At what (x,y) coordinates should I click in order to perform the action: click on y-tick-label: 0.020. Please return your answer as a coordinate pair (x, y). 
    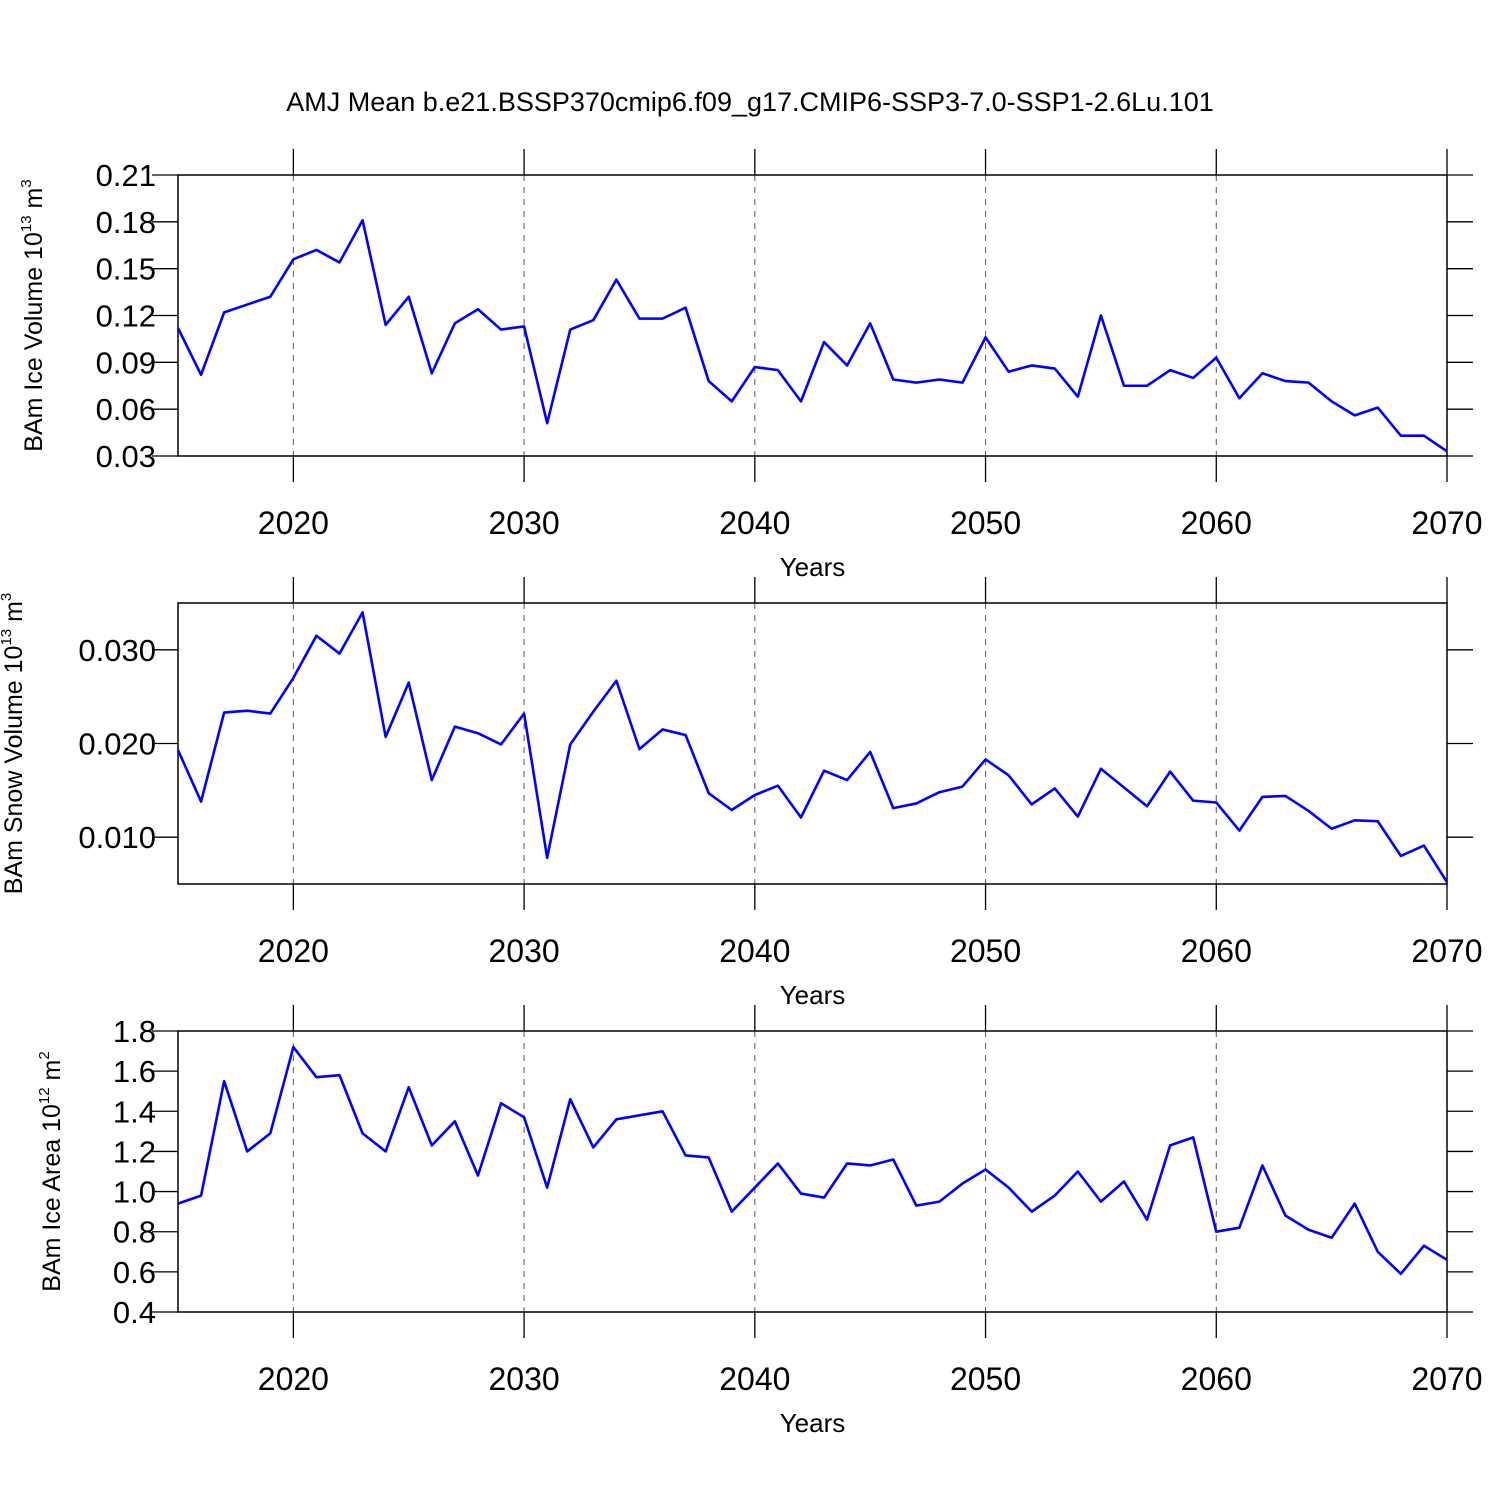
    Looking at the image, I should click on (117, 744).